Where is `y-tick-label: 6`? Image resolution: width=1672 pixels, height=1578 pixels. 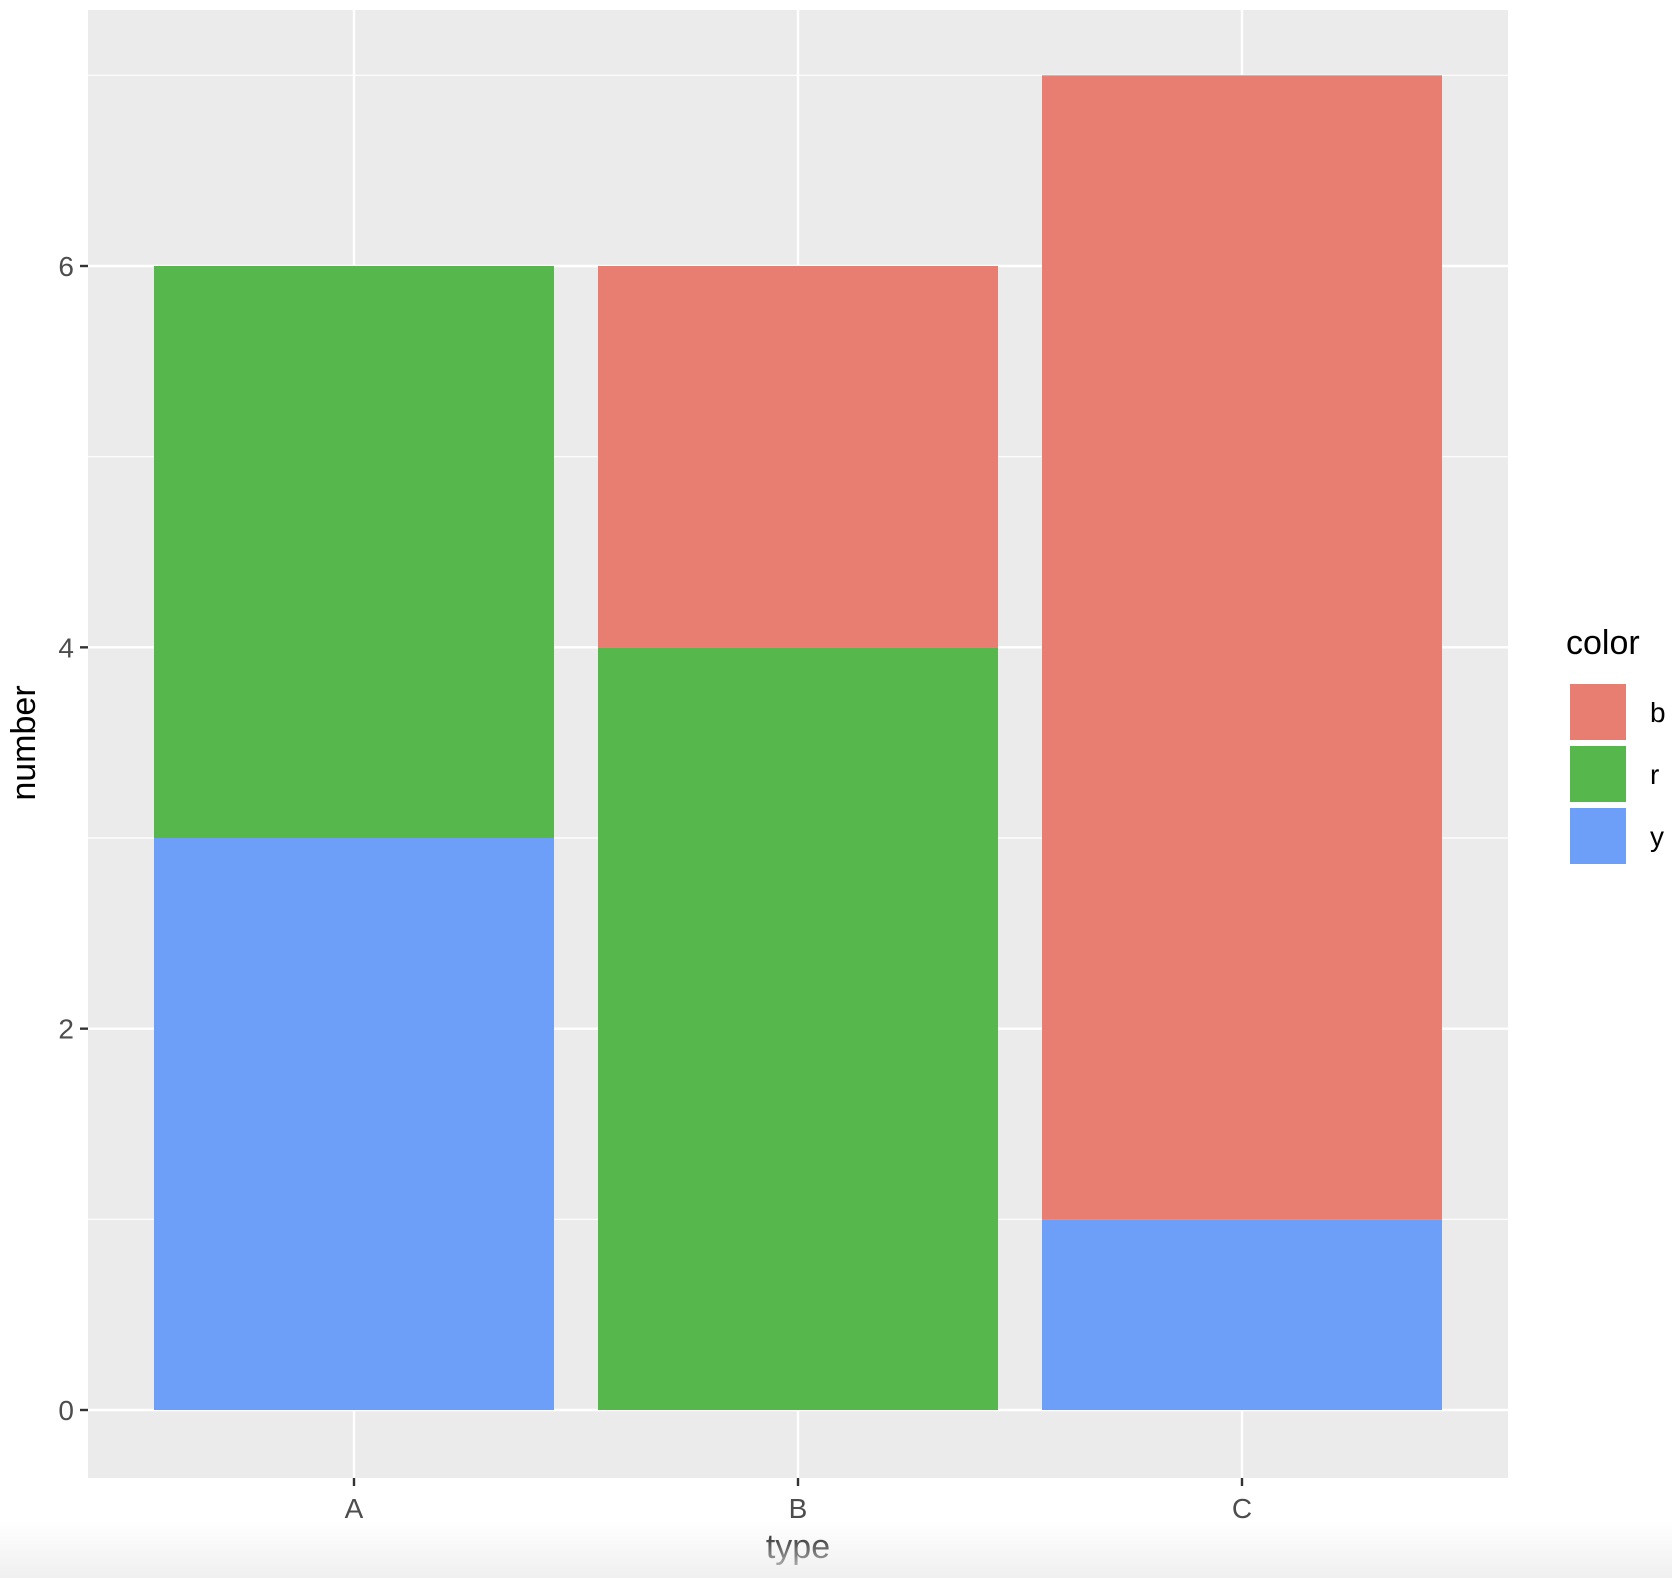
y-tick-label: 6 is located at coordinates (66, 266).